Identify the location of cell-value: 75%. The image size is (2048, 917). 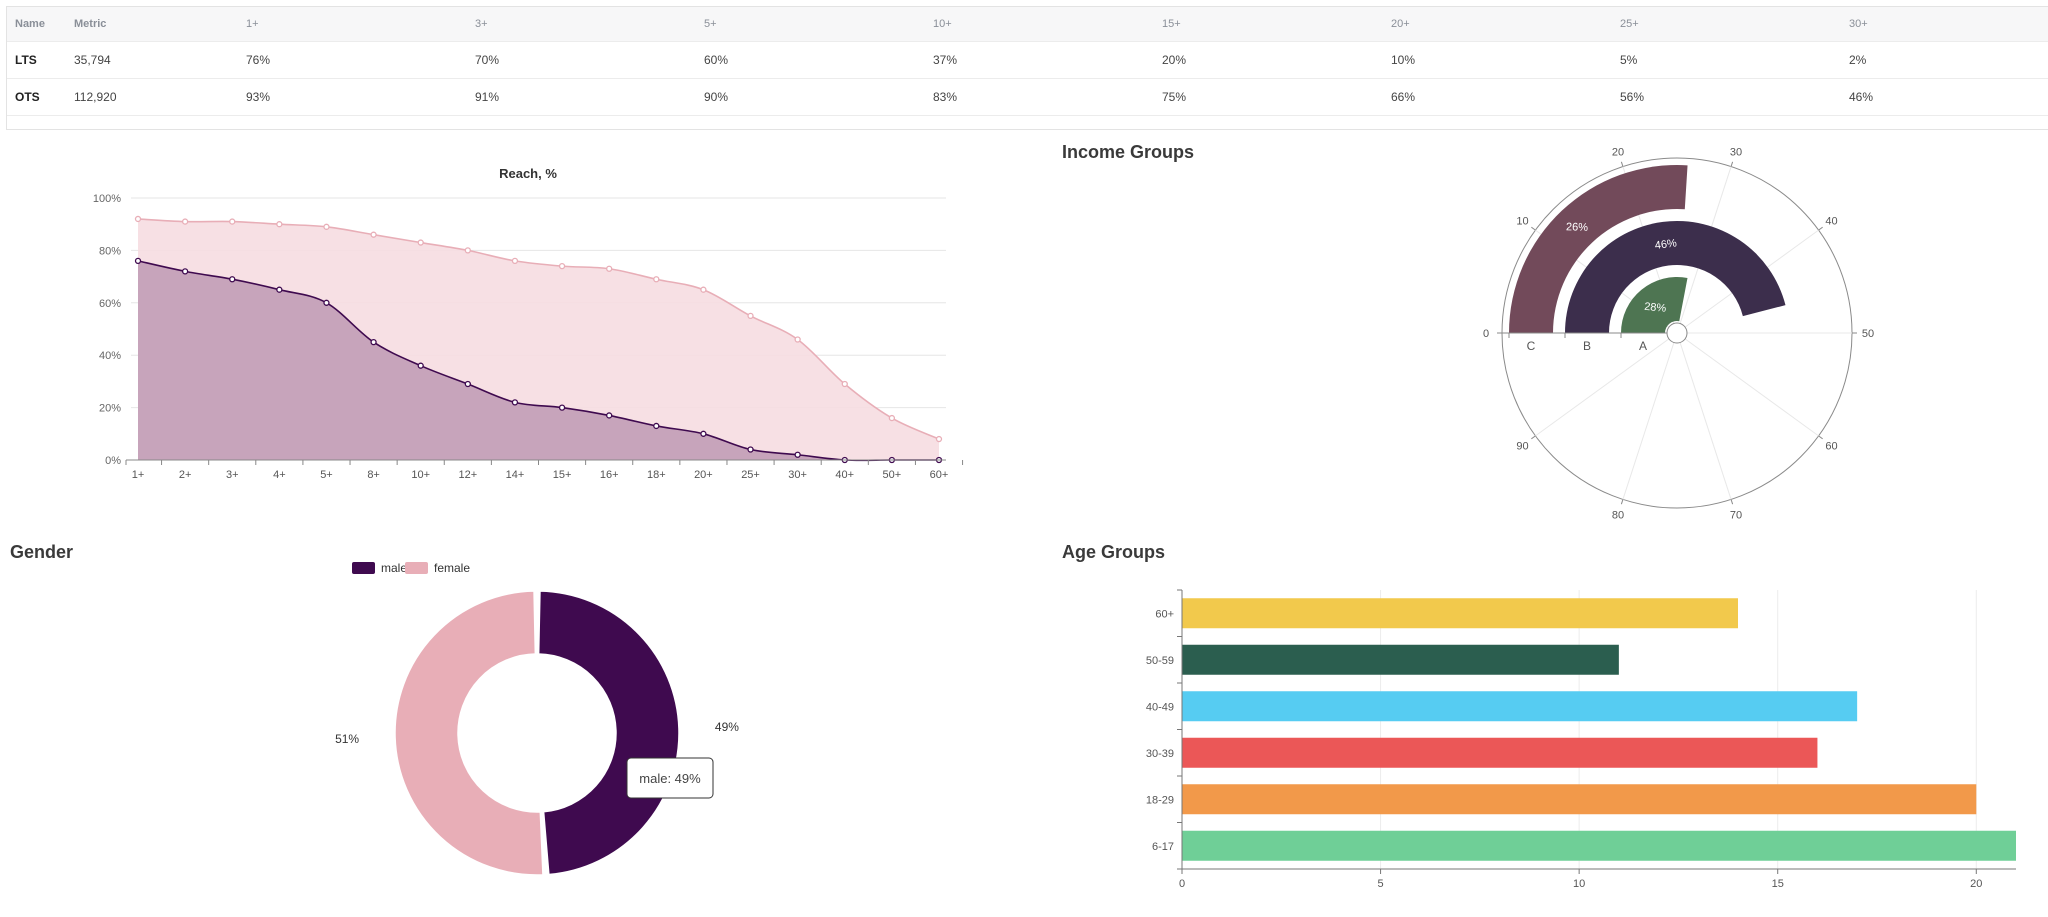
(1174, 96).